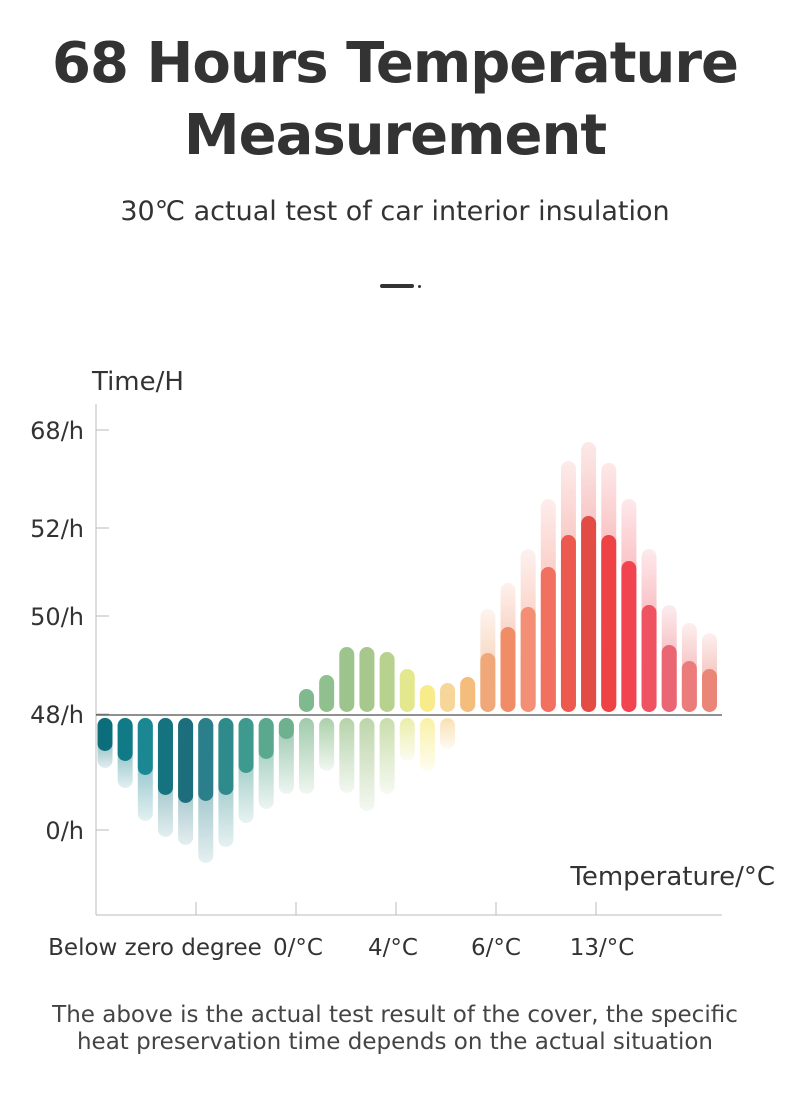 The height and width of the screenshot is (1100, 790). Describe the element at coordinates (672, 877) in the screenshot. I see `x-axis-title: Temperature/°C` at that location.